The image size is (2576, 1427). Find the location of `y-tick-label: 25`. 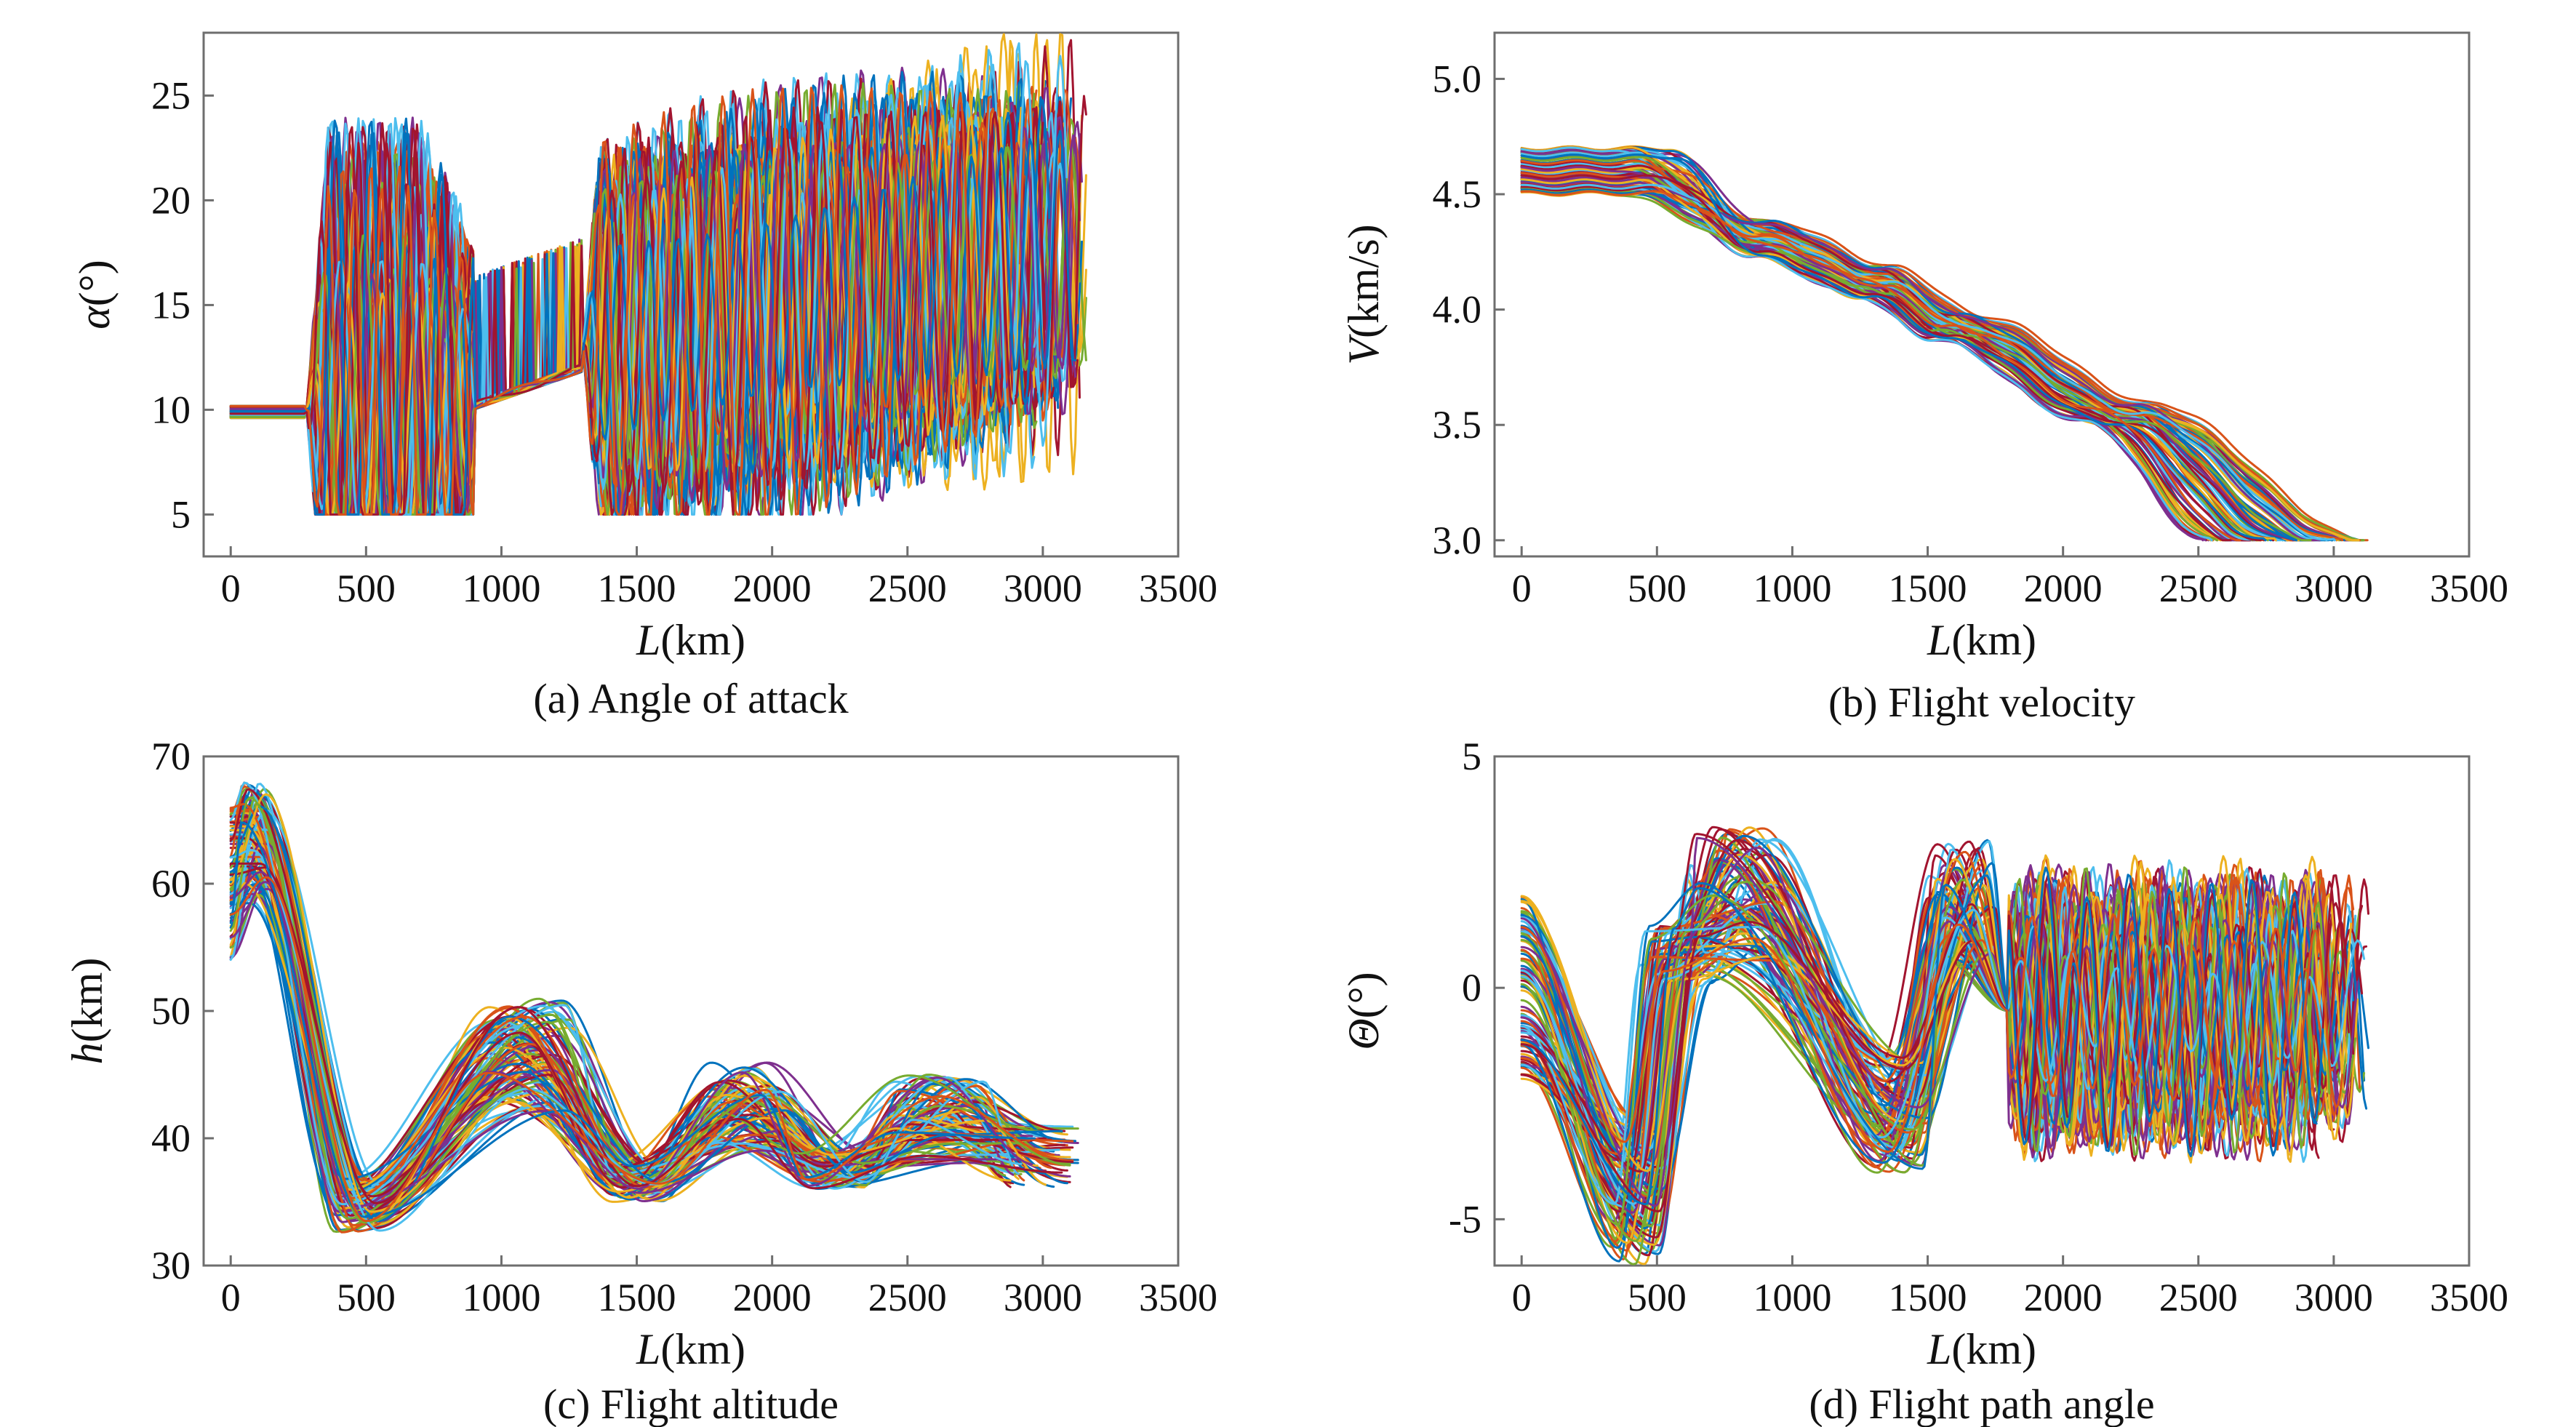

y-tick-label: 25 is located at coordinates (171, 95).